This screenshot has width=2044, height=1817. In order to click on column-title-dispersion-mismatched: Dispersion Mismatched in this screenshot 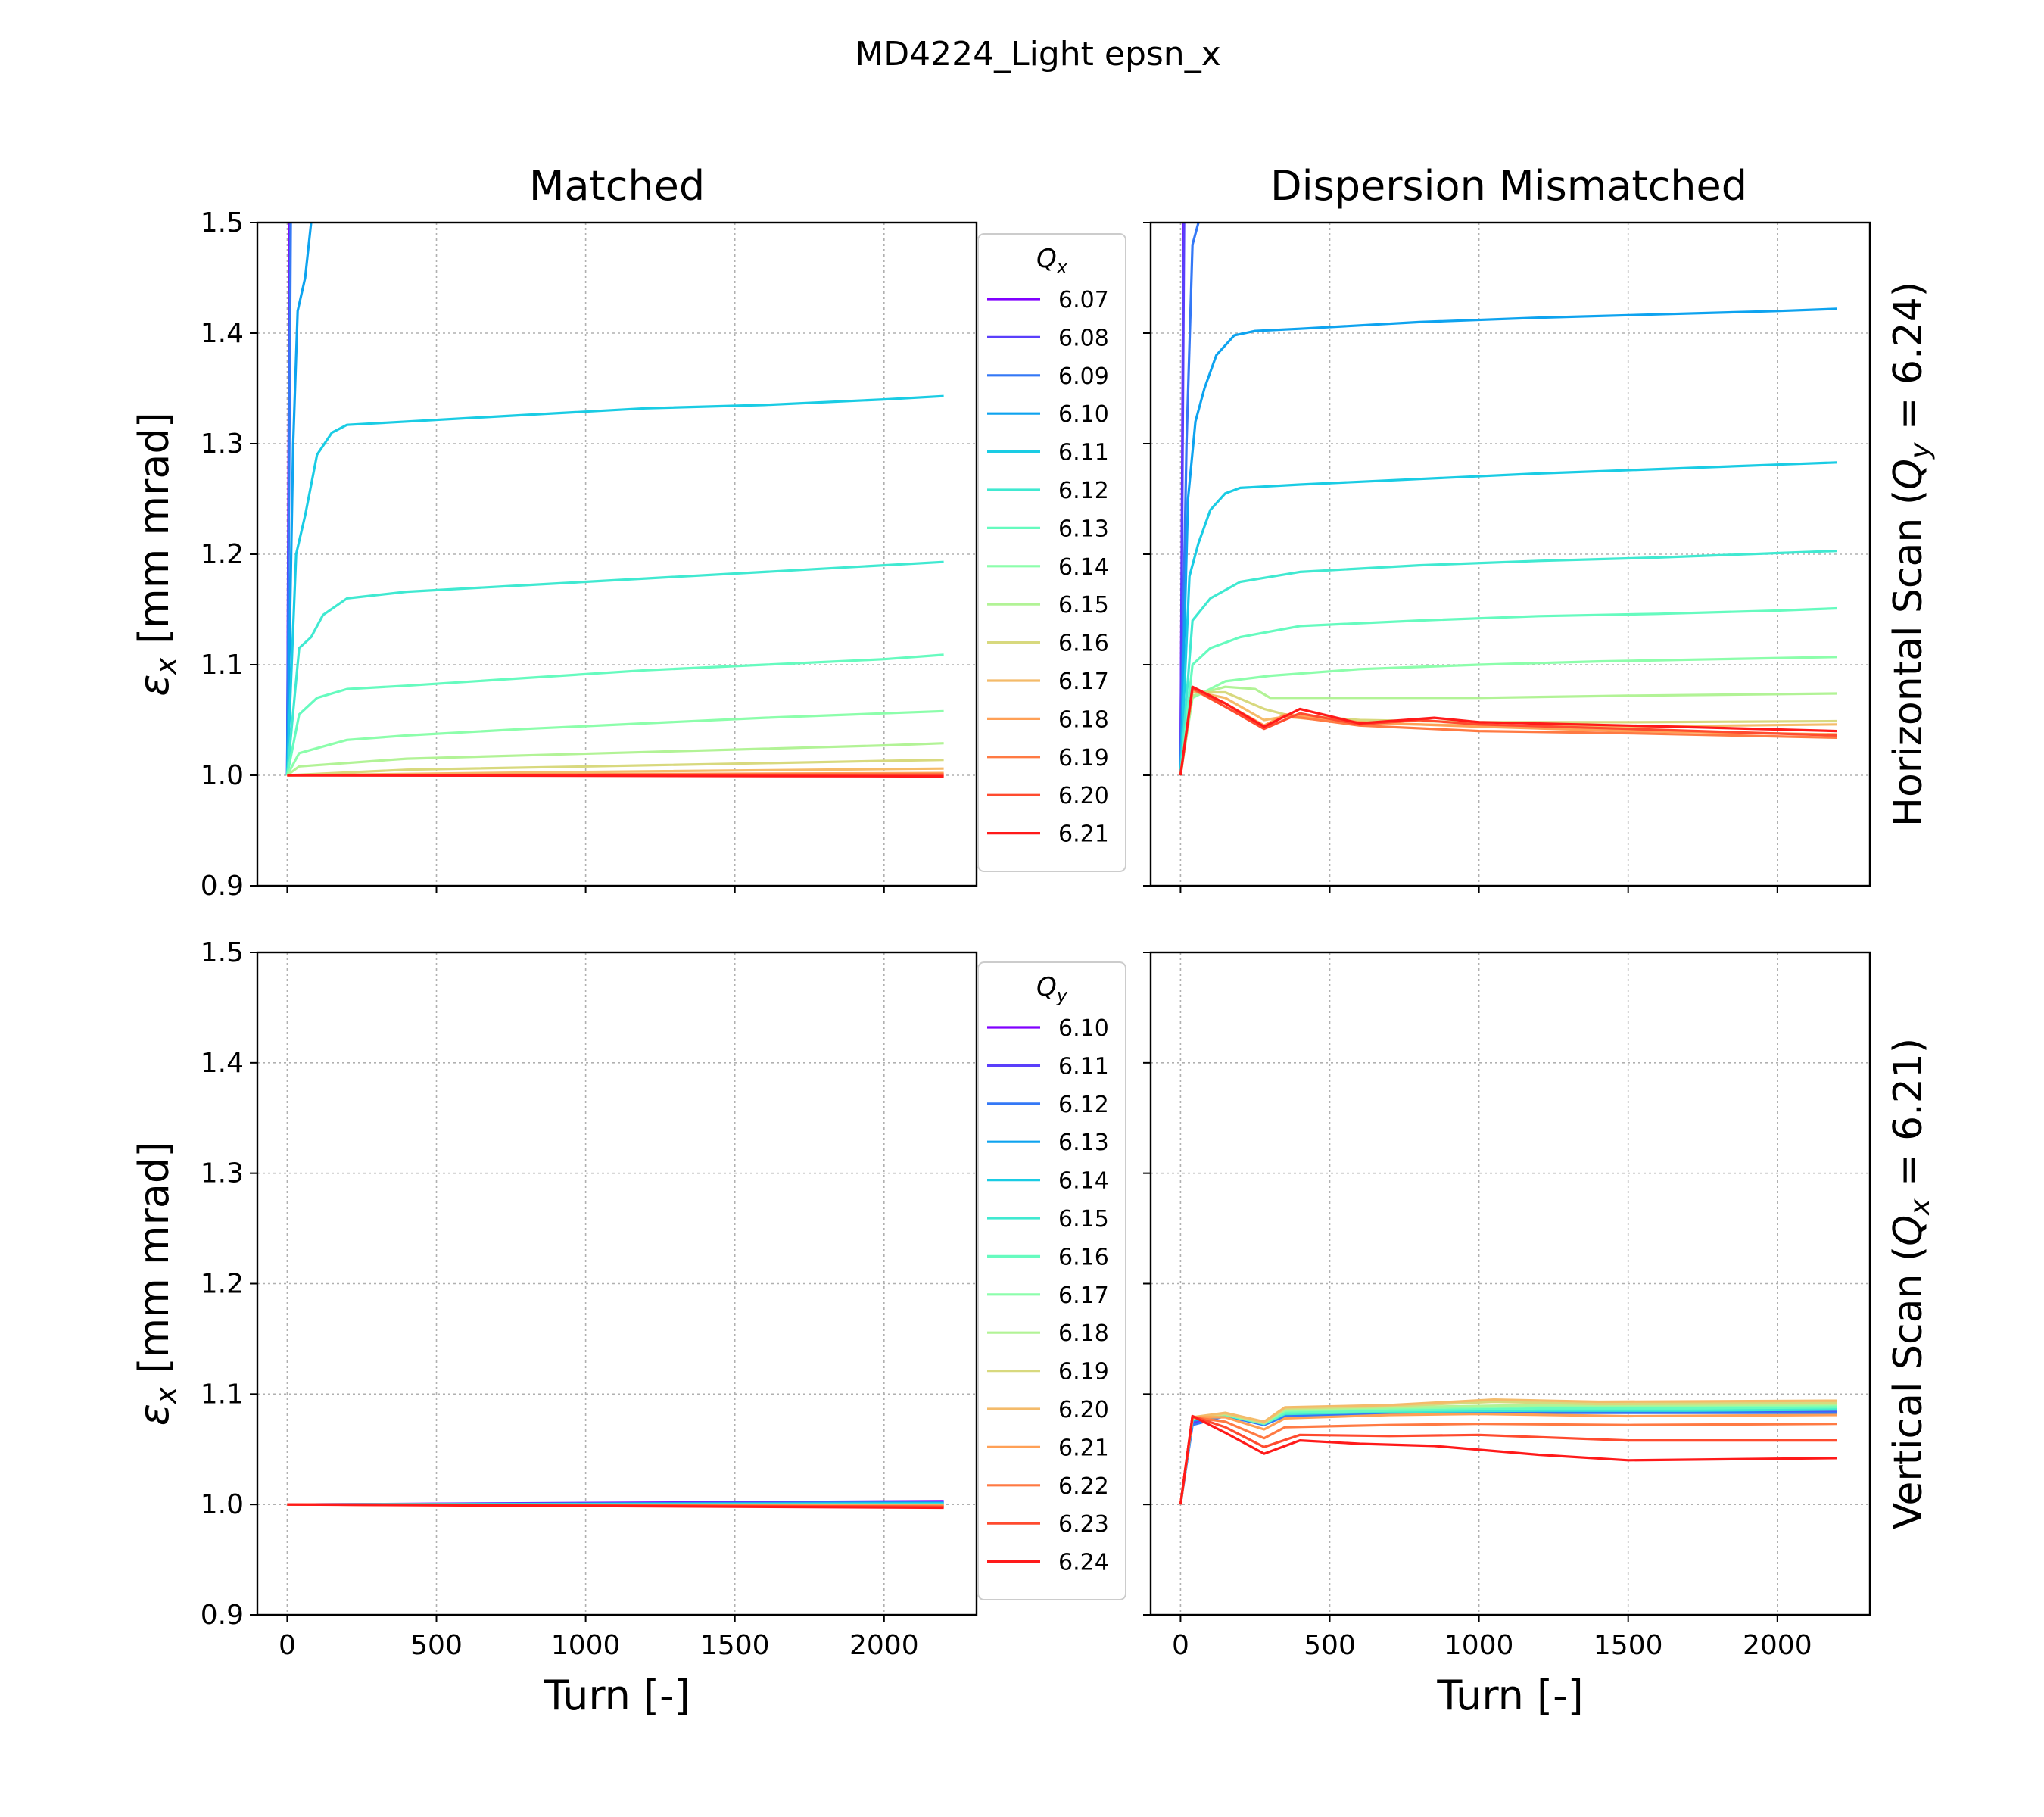, I will do `click(1508, 186)`.